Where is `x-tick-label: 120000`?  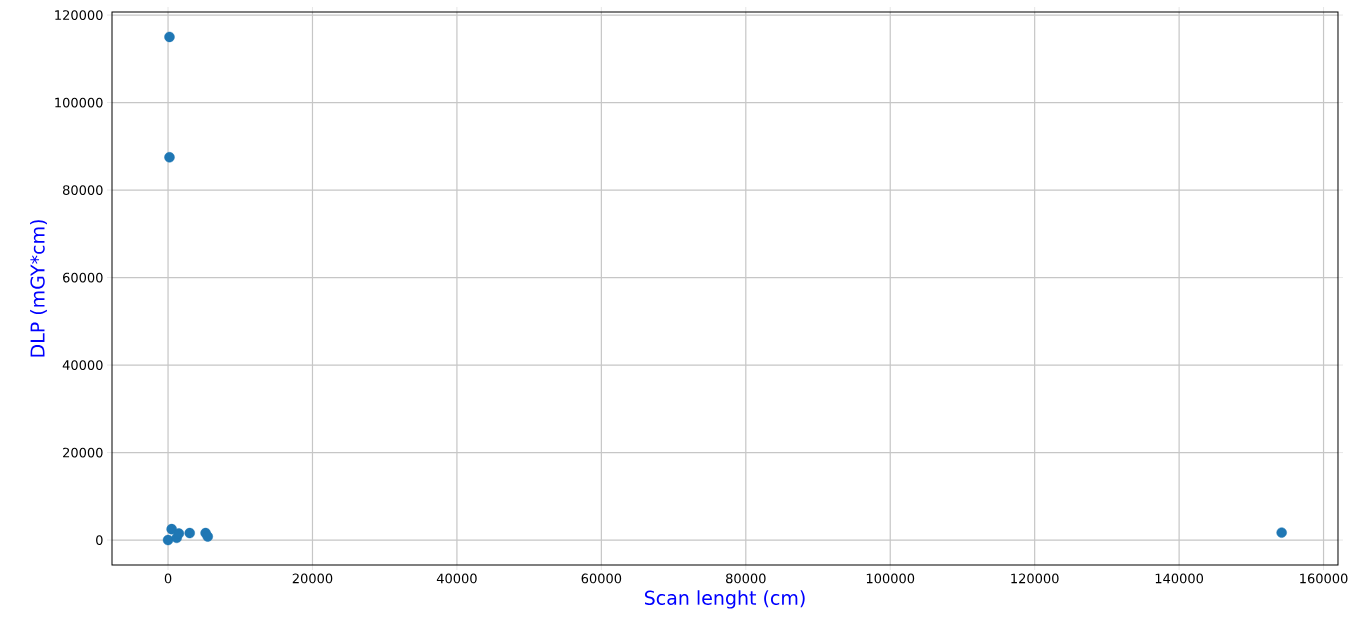 x-tick-label: 120000 is located at coordinates (1035, 578).